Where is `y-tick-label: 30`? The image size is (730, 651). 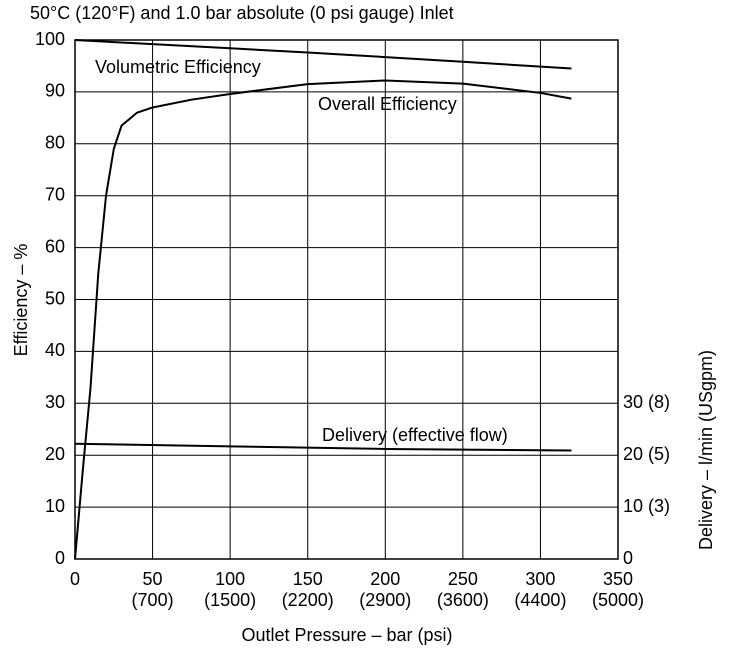
y-tick-label: 30 is located at coordinates (55, 402).